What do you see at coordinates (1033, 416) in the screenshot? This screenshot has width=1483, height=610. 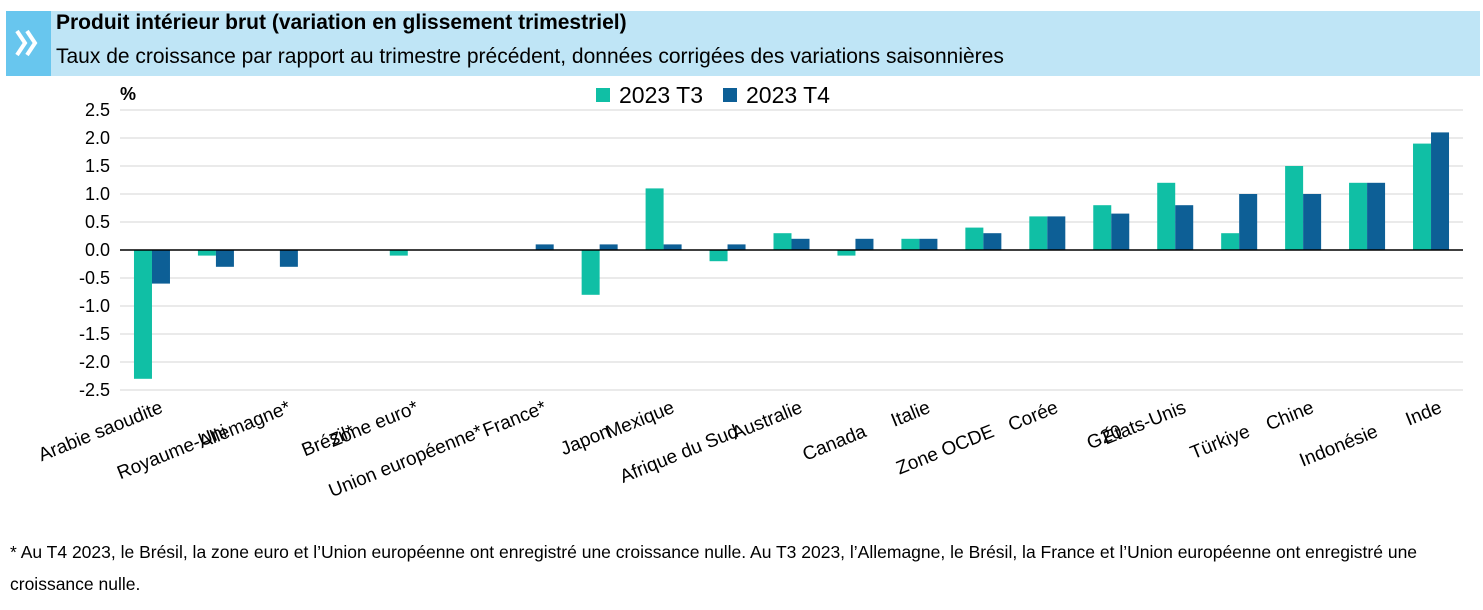 I see `x-category-label: Corée` at bounding box center [1033, 416].